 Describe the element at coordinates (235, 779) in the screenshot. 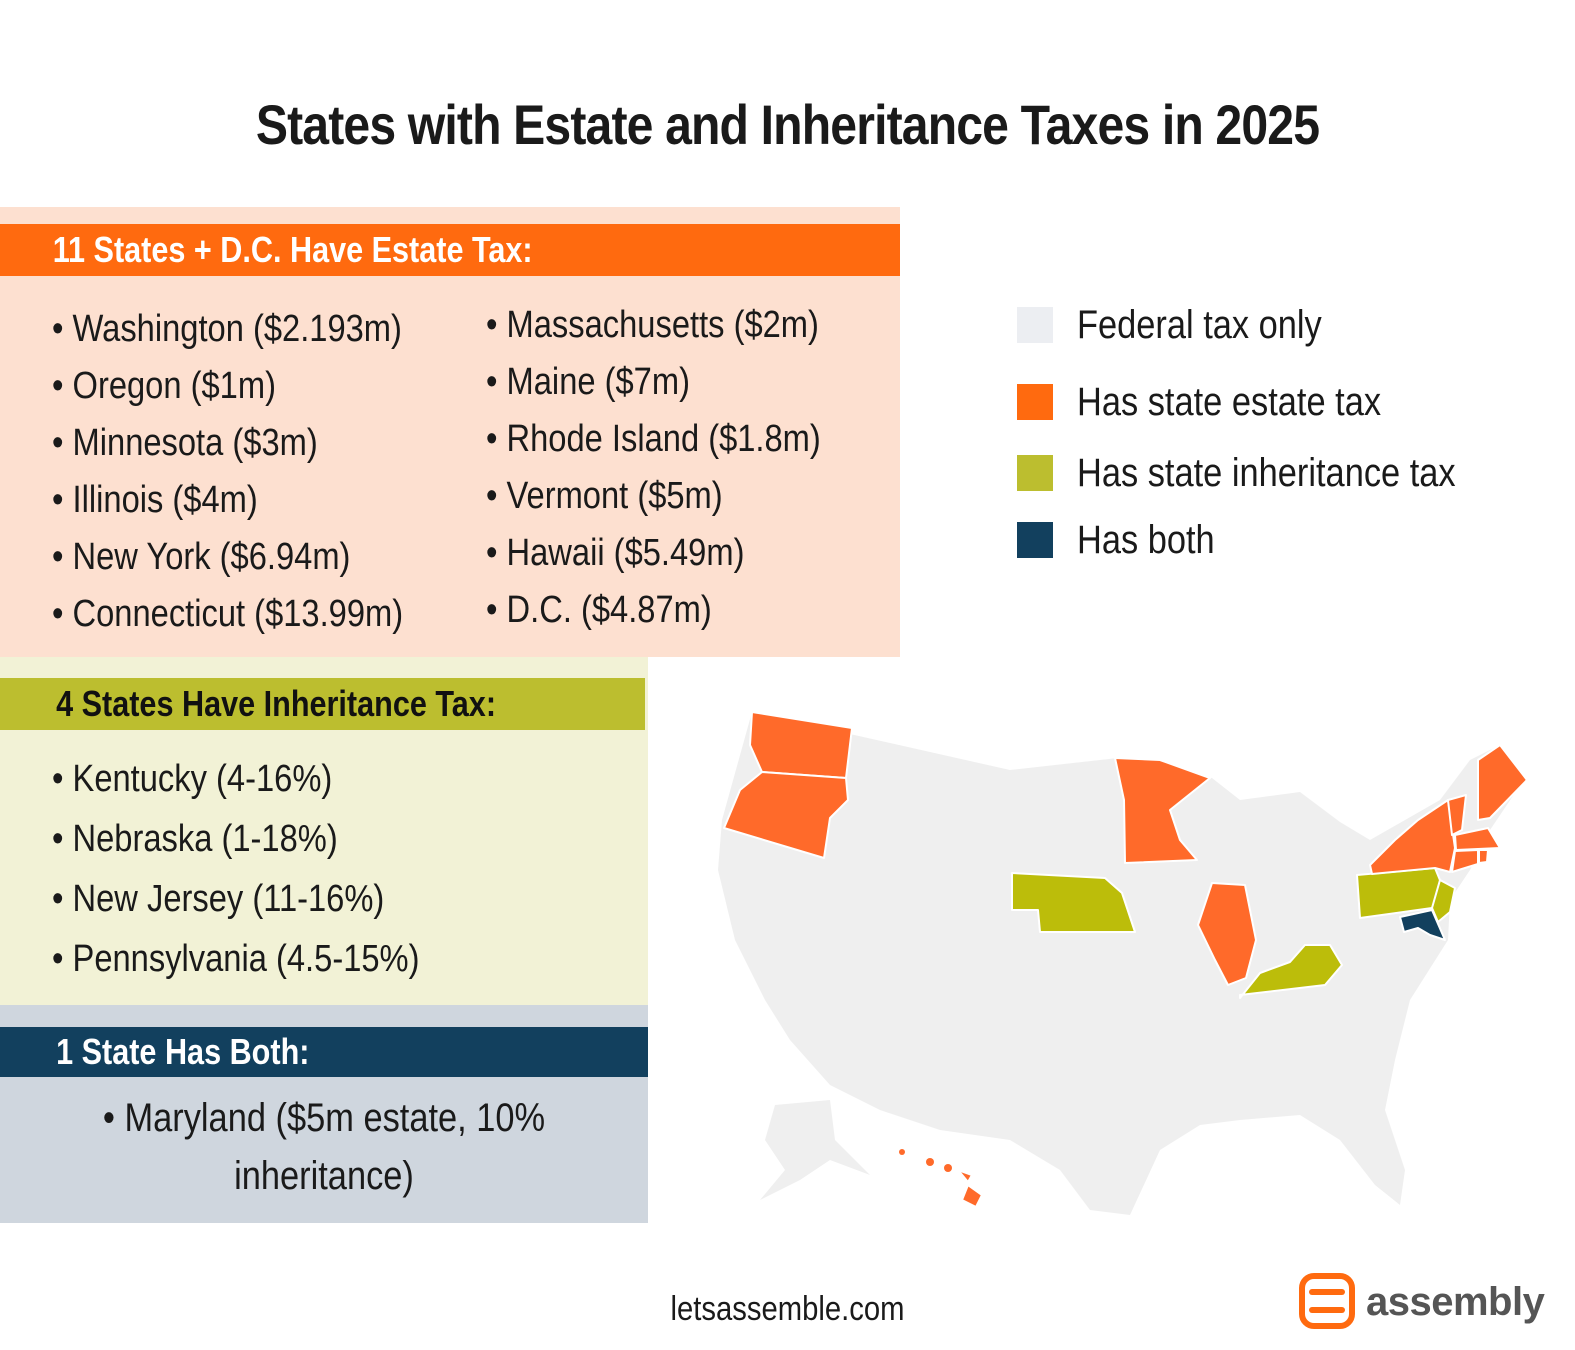

I see `list-item: Kentucky (4-16%)` at that location.